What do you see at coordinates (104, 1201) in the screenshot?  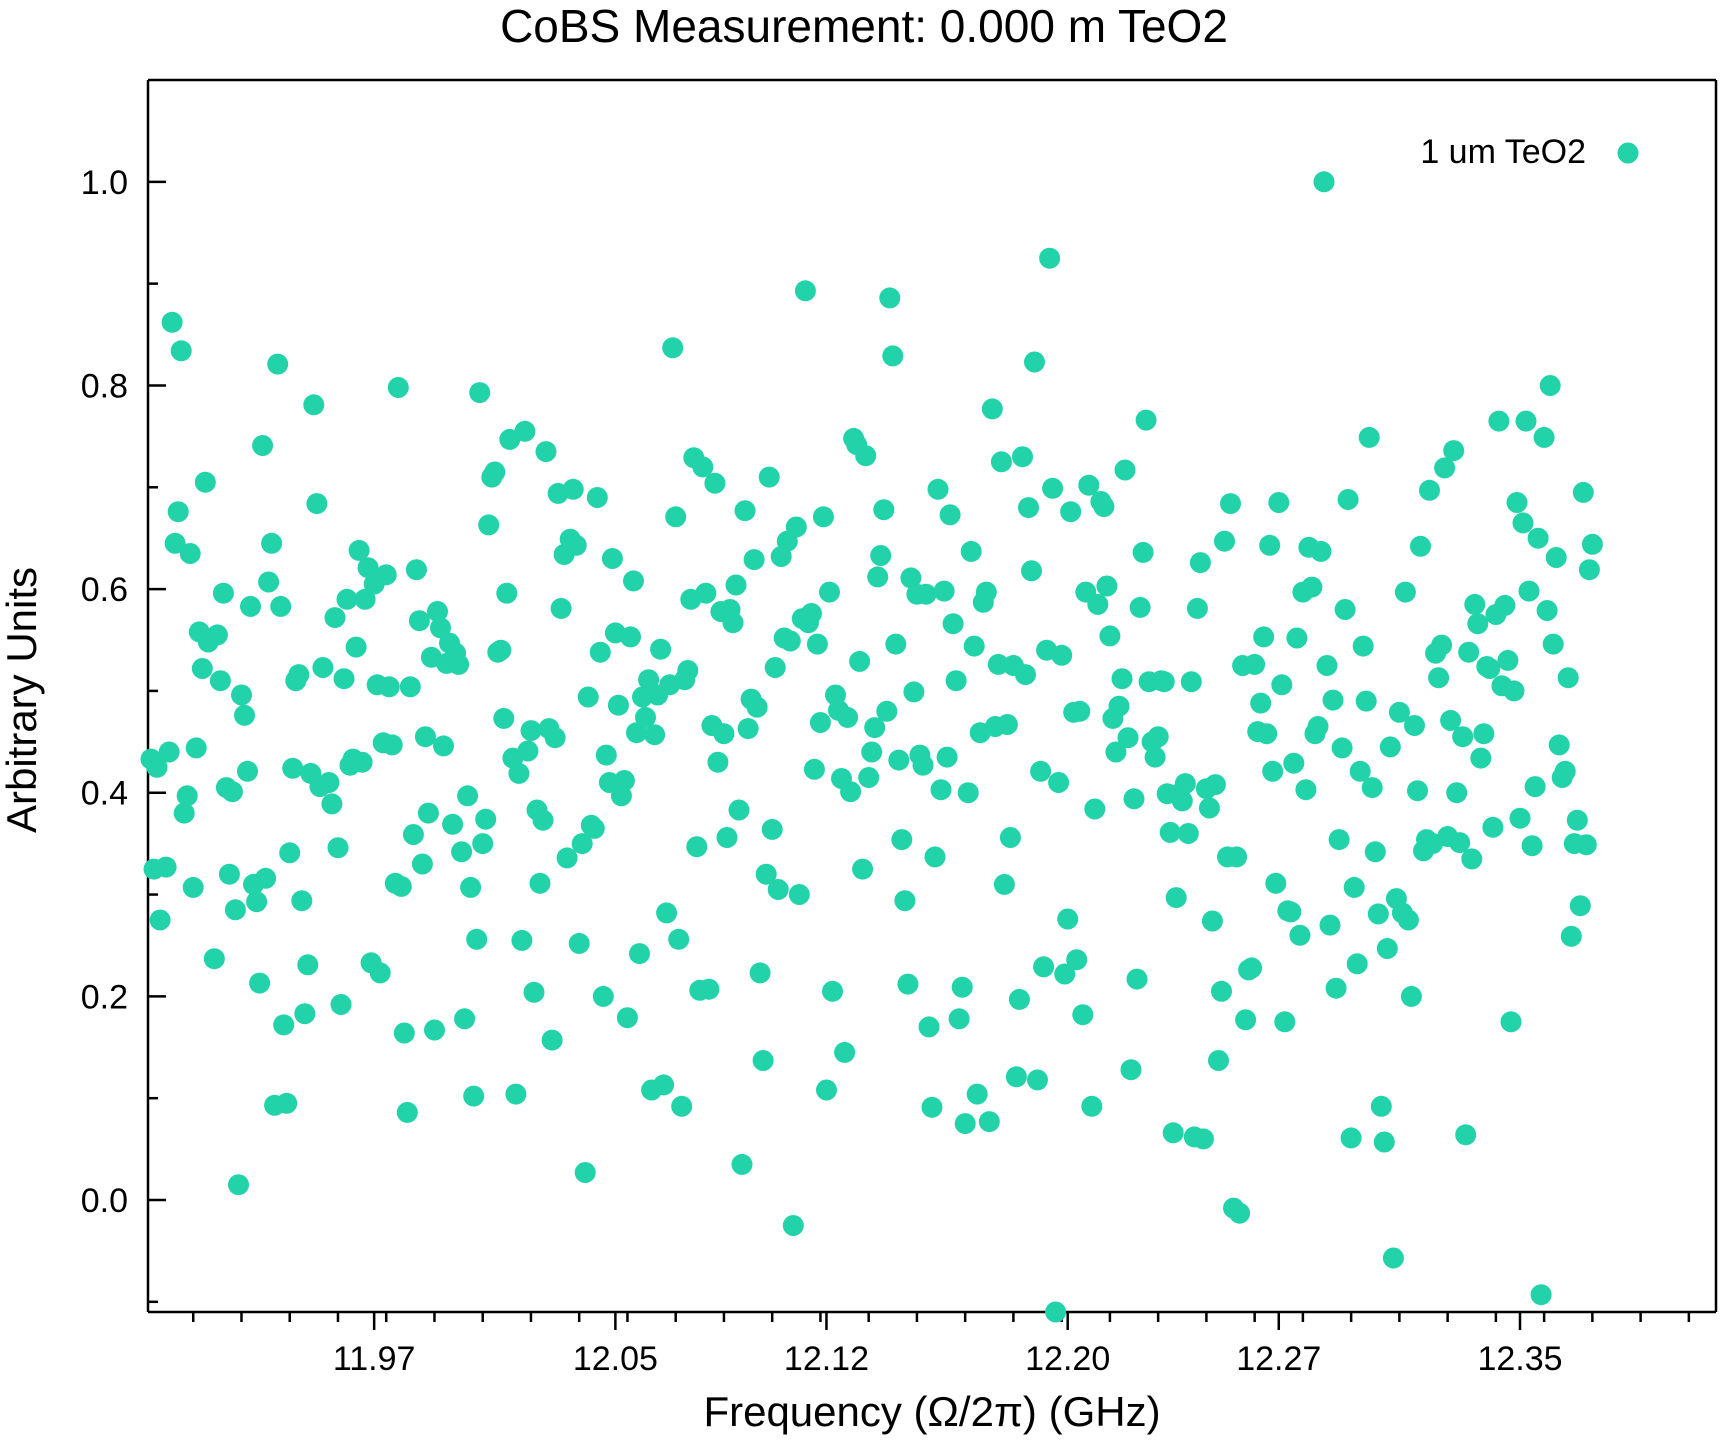 I see `y-tick-label: 0.0` at bounding box center [104, 1201].